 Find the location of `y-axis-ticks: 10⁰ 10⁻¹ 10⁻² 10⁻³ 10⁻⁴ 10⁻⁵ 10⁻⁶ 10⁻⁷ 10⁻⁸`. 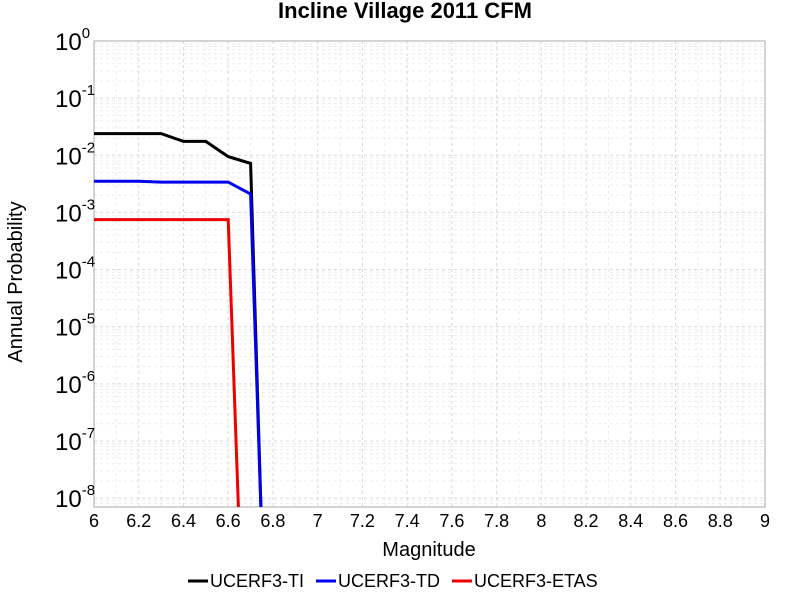

y-axis-ticks: 10⁰ 10⁻¹ 10⁻² 10⁻³ 10⁻⁴ 10⁻⁵ 10⁻⁶ 10⁻⁷ 10⁻⁸ is located at coordinates (75, 269).